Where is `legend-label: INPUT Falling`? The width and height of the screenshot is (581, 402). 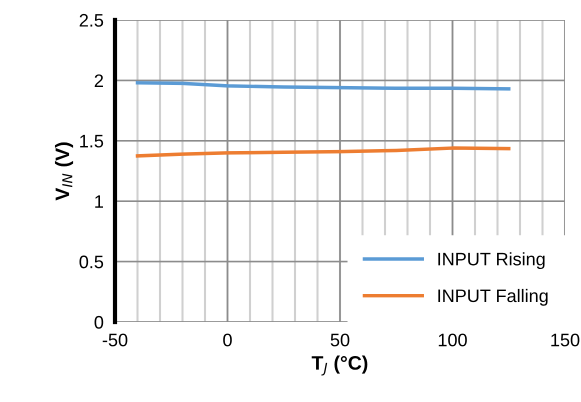 legend-label: INPUT Falling is located at coordinates (493, 297).